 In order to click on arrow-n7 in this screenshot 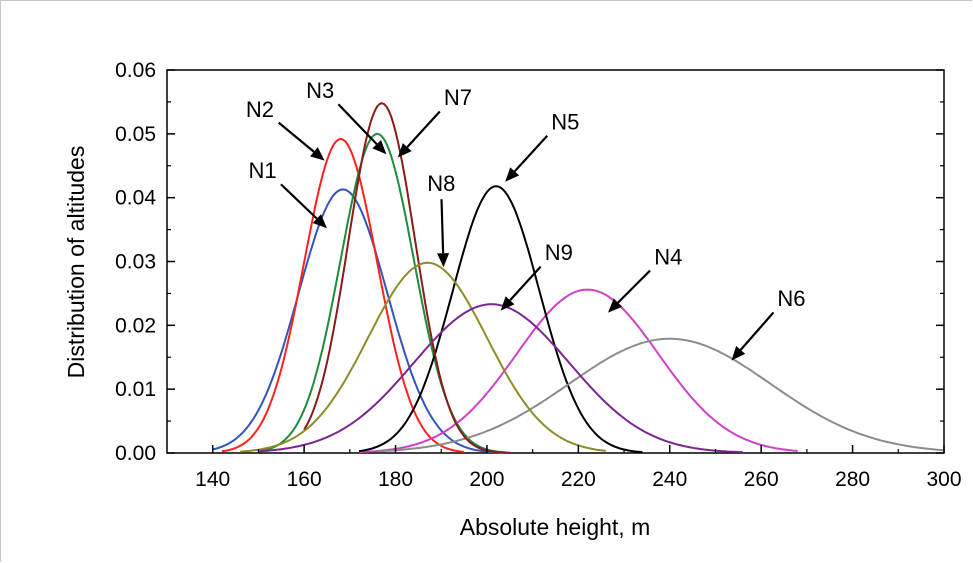, I will do `click(423, 129)`.